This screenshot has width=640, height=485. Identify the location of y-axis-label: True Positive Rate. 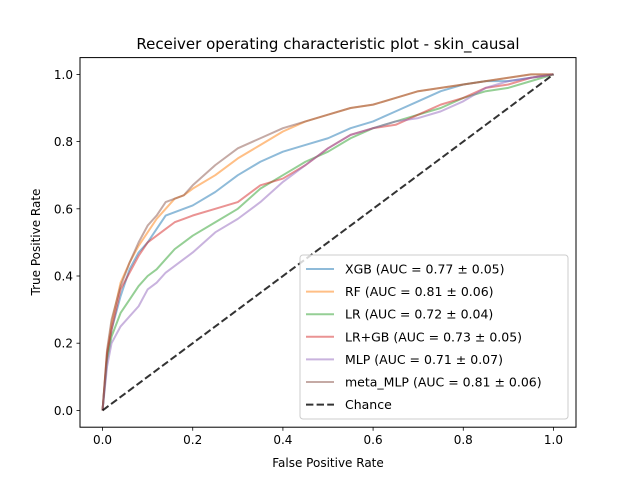
(36, 243).